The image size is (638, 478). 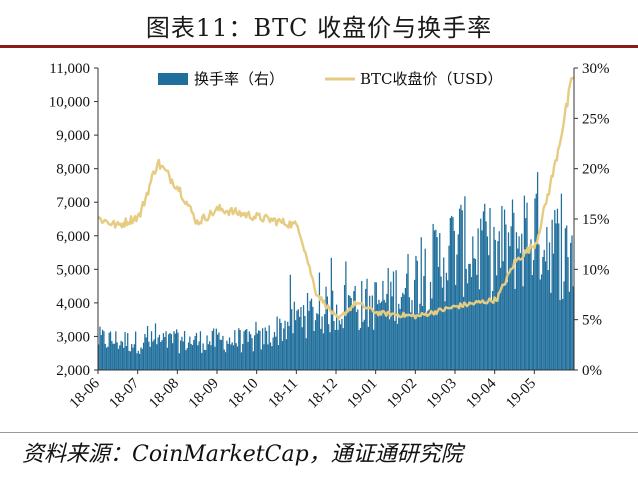 I want to click on left-tick-label: 4,000, so click(x=73, y=304).